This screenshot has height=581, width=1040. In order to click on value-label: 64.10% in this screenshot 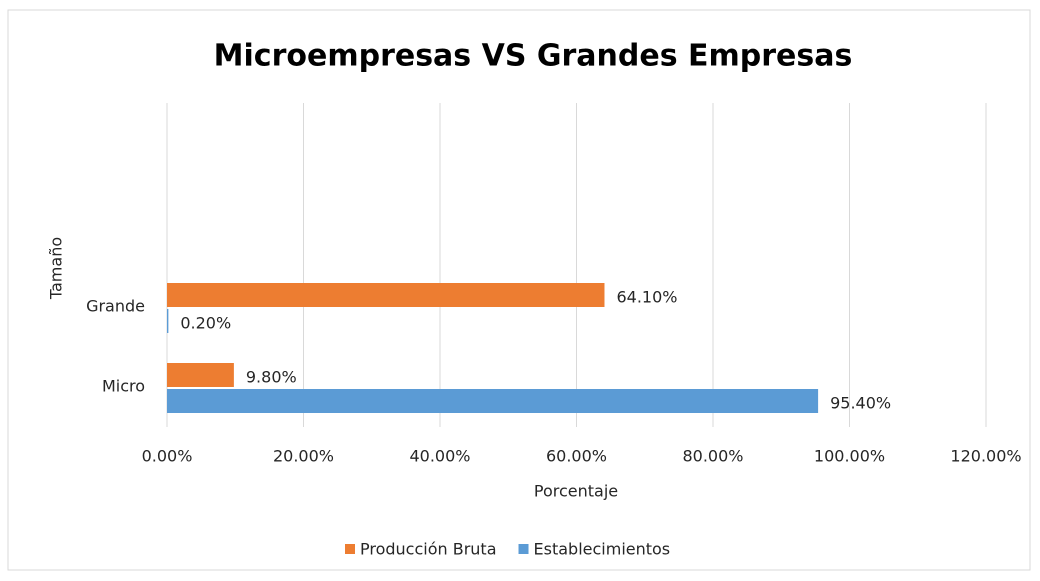, I will do `click(646, 297)`.